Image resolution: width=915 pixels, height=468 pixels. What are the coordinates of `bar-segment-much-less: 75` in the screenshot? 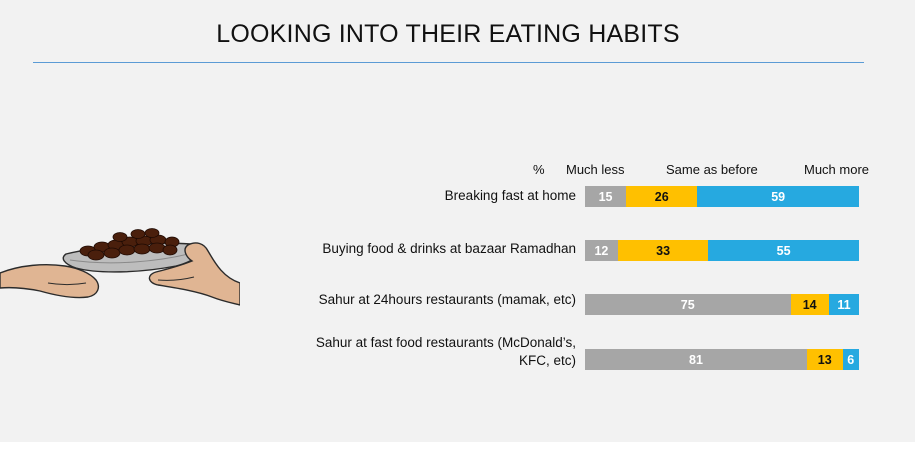 It's located at (688, 304).